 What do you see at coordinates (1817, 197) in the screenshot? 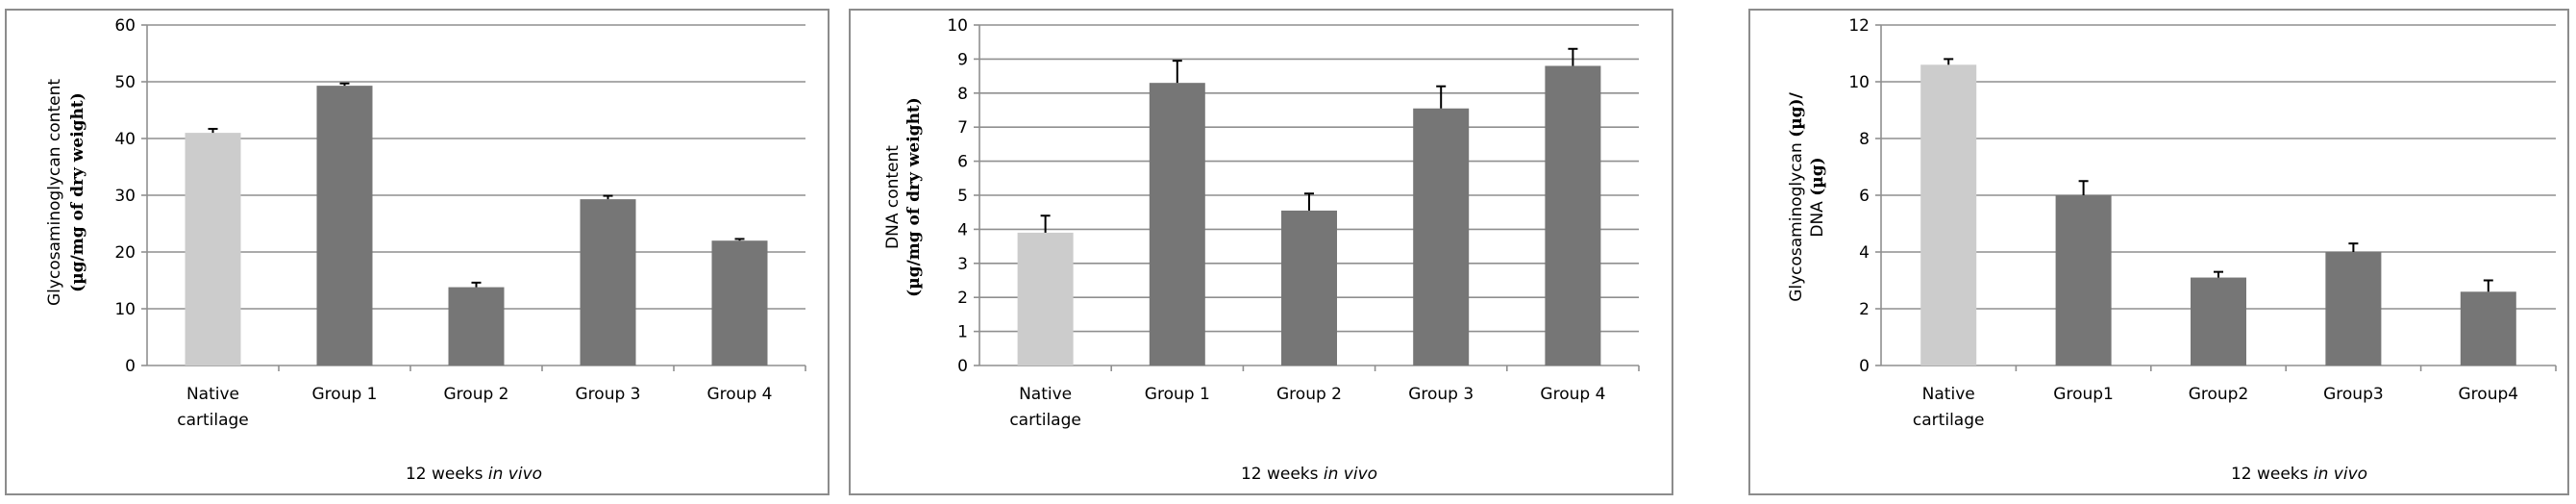
I see `y-axis-label-line2: DNA (µg)` at bounding box center [1817, 197].